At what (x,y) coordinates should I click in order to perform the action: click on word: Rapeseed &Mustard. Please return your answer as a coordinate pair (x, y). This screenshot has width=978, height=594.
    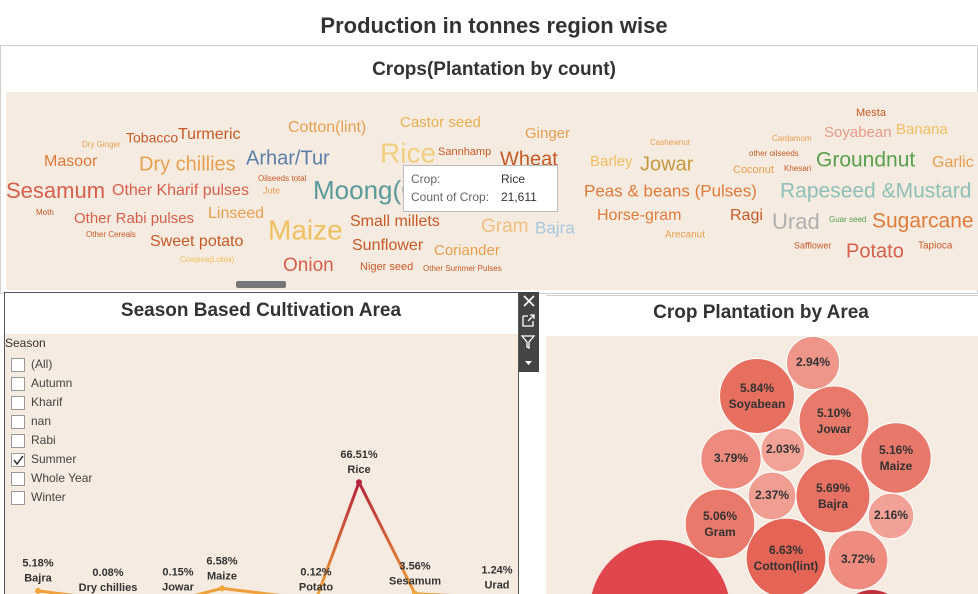
    Looking at the image, I should click on (875, 191).